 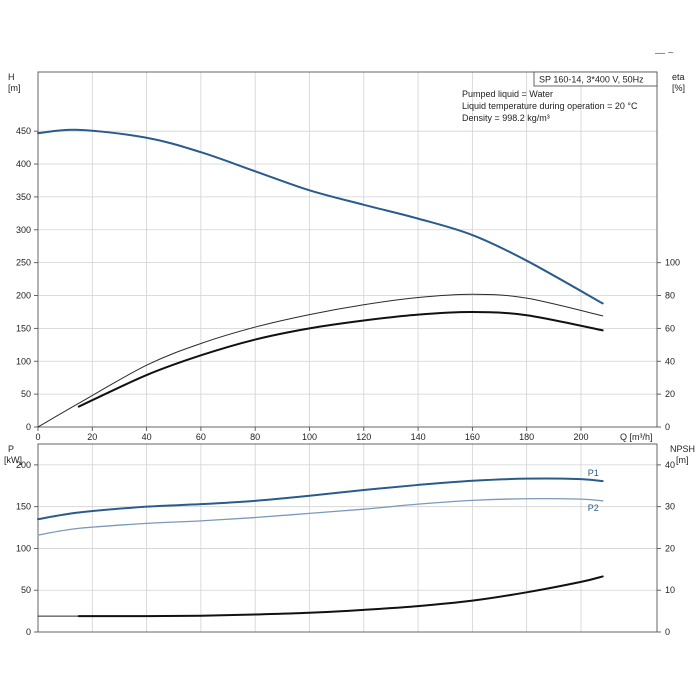 I want to click on left-axis-tick-label: 450, so click(x=23, y=131).